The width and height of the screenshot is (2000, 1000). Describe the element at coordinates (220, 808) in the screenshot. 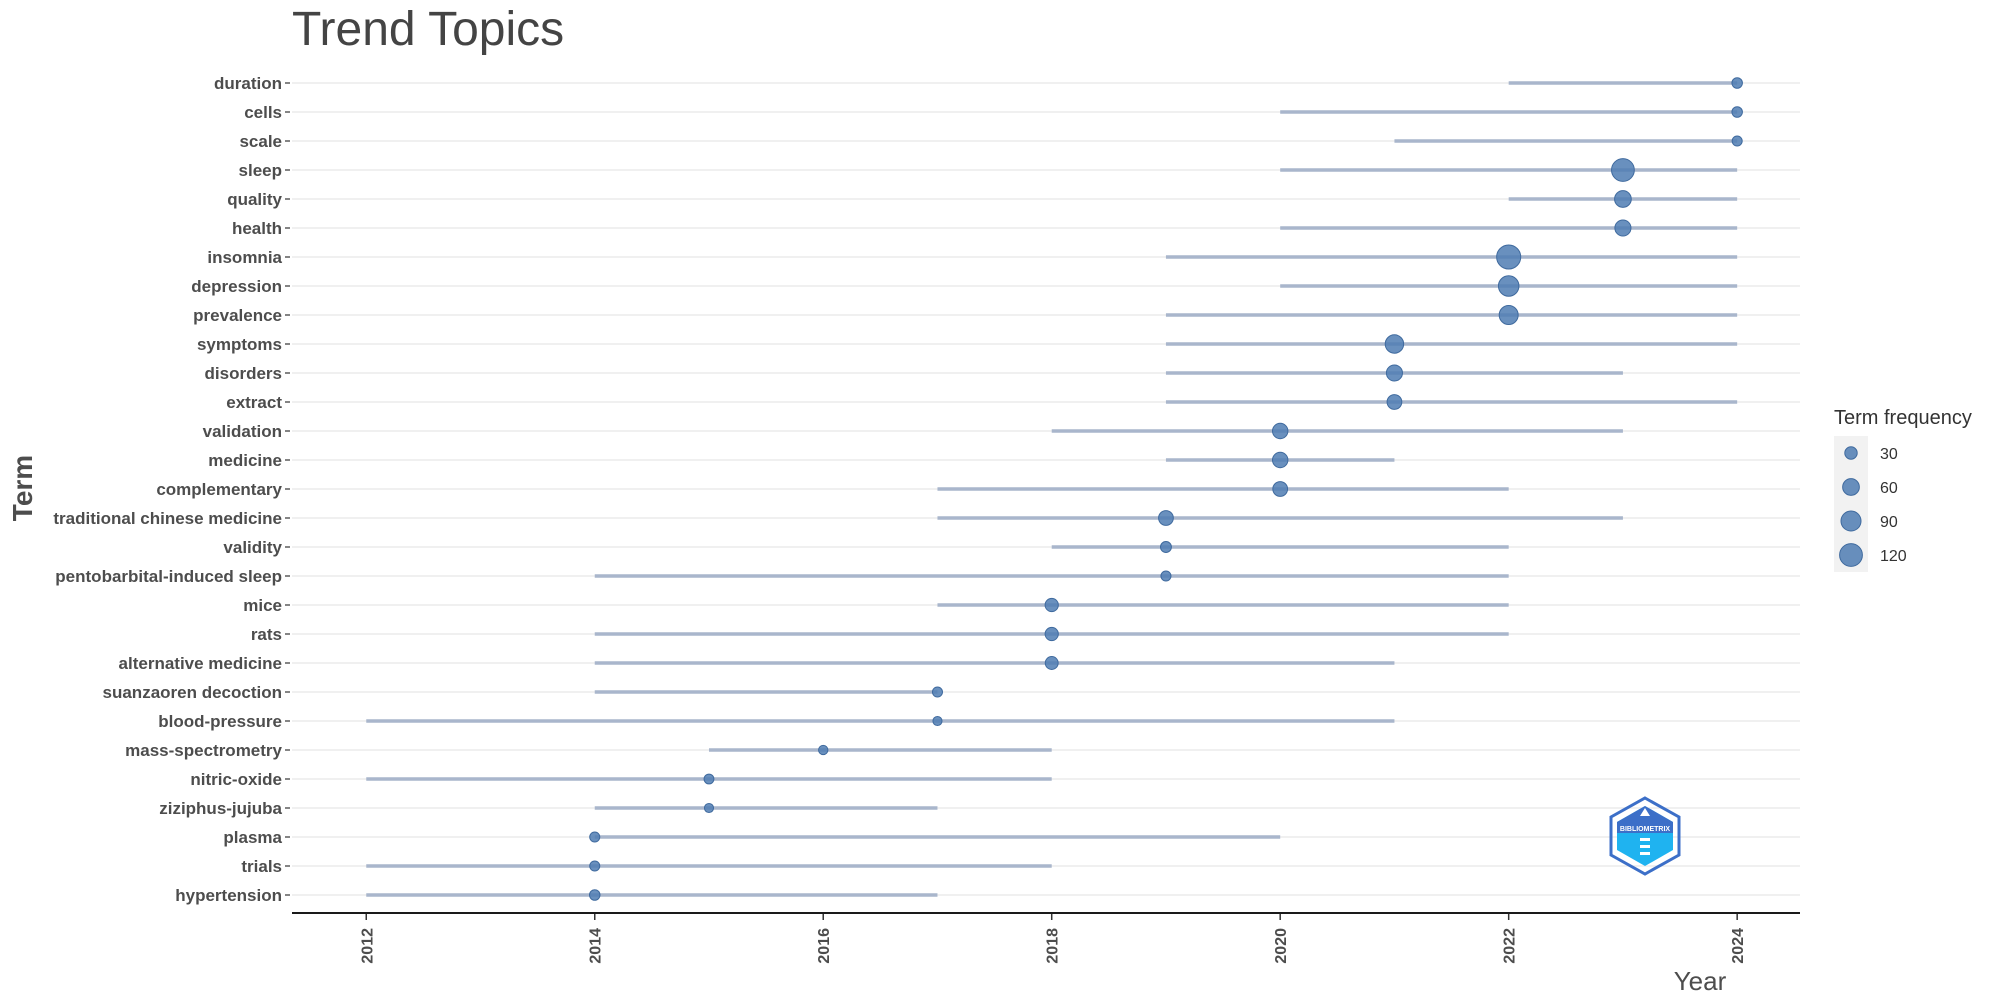

I see `y-tick-label: ziziphus-jujuba` at that location.